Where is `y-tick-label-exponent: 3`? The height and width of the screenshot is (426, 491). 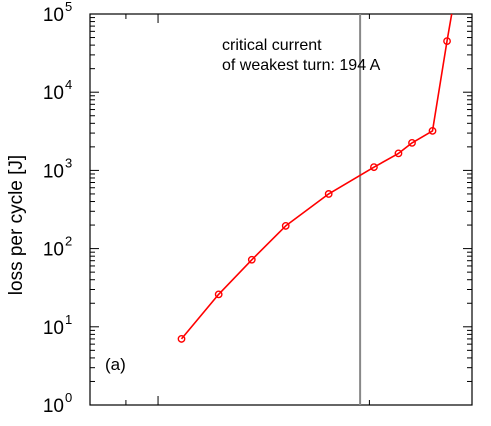 y-tick-label-exponent: 3 is located at coordinates (68, 162).